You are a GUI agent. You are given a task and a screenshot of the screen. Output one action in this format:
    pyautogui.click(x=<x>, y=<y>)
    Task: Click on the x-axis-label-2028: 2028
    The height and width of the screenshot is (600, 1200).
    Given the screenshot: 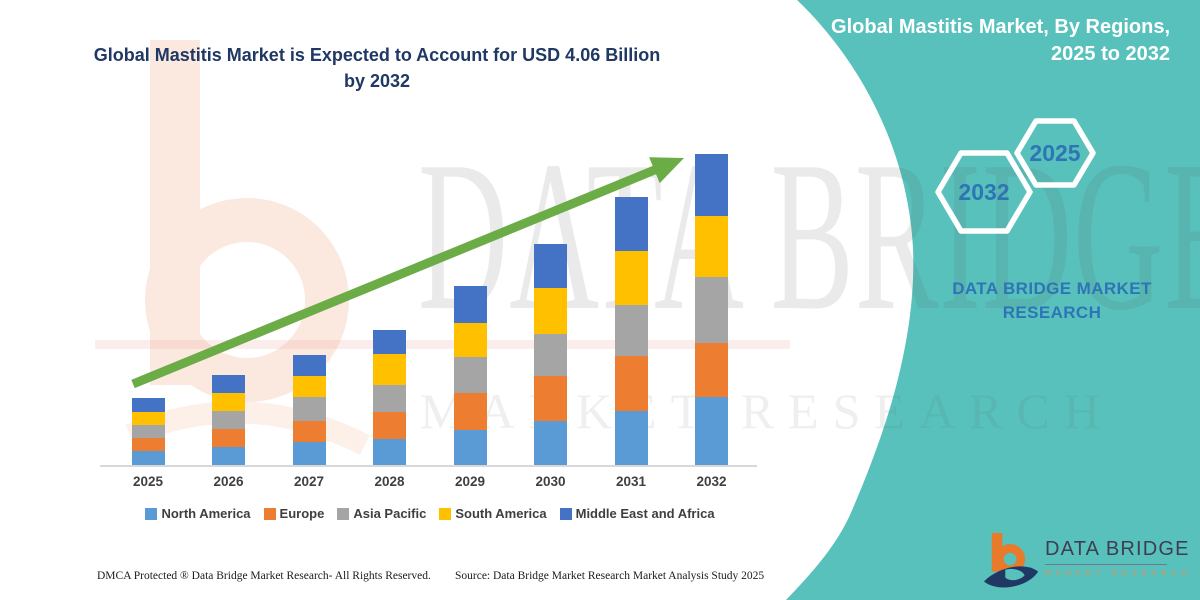 What is the action you would take?
    pyautogui.click(x=389, y=481)
    